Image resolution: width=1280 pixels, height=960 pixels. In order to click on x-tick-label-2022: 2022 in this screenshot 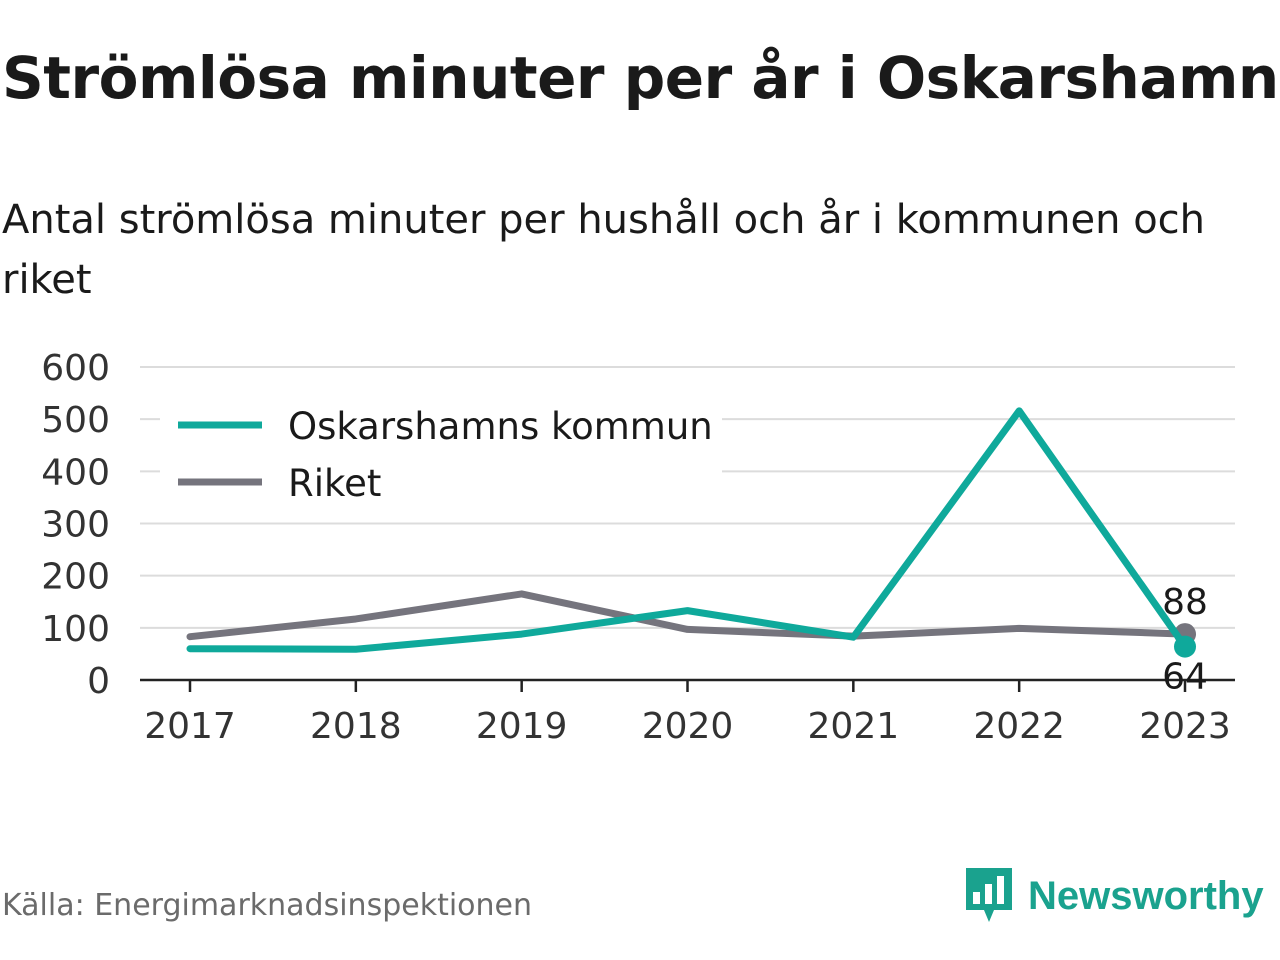, I will do `click(1019, 726)`.